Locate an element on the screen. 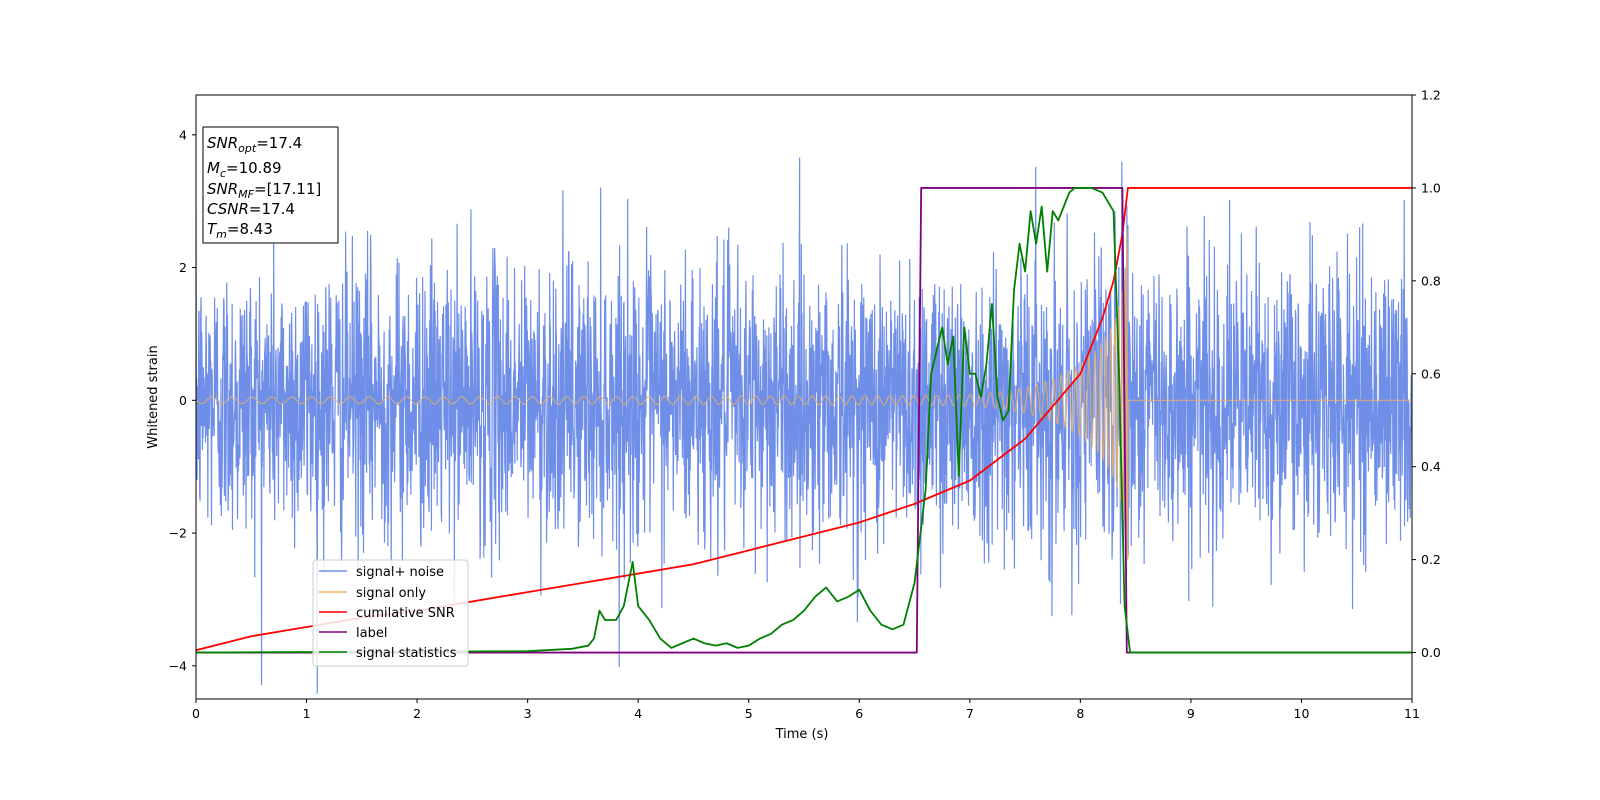 The width and height of the screenshot is (1600, 800). legend-label-cumulative-snr: cumilative SNR is located at coordinates (405, 613).